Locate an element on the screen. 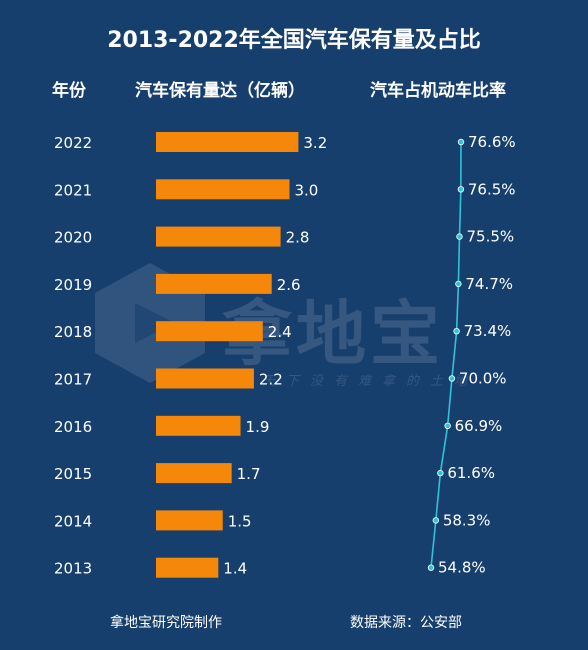  year-label: 2014 is located at coordinates (73, 521).